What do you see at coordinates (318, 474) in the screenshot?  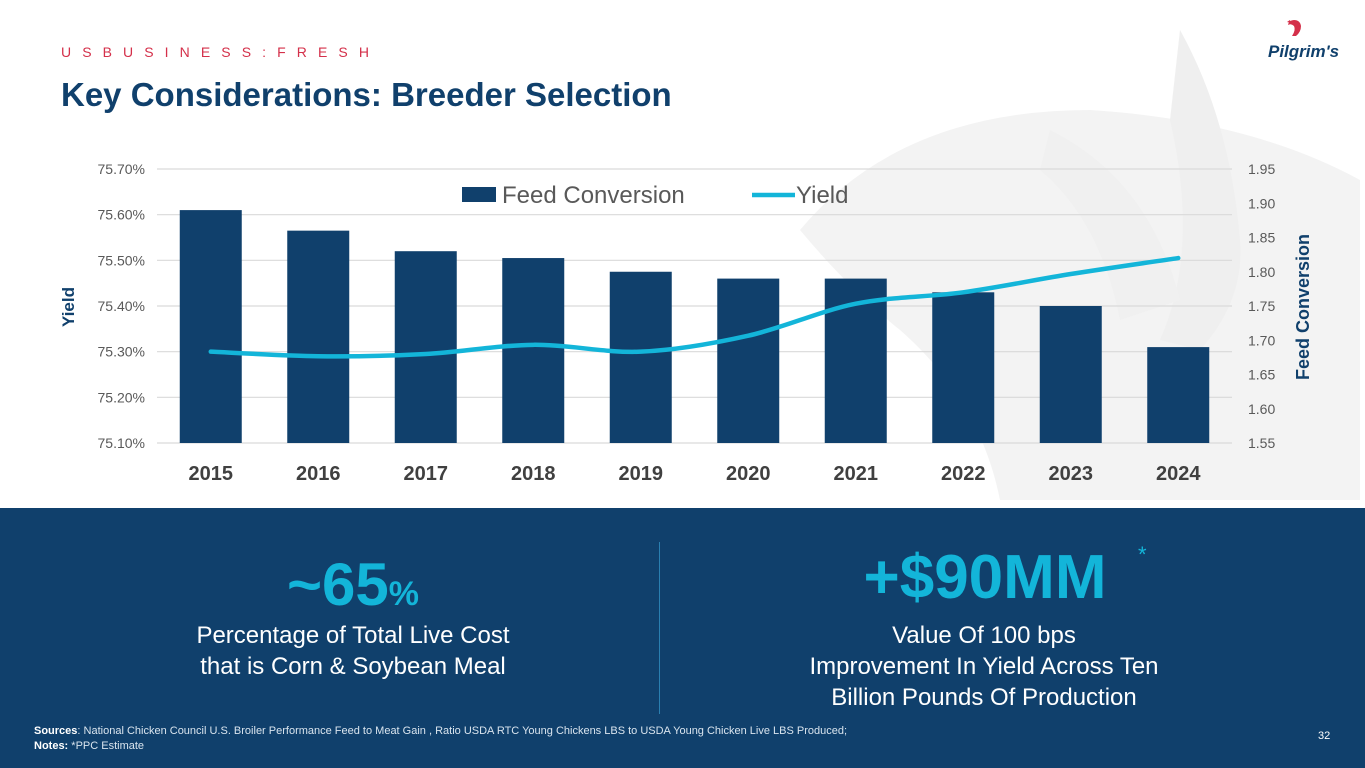 I see `x-tick-label: 2016` at bounding box center [318, 474].